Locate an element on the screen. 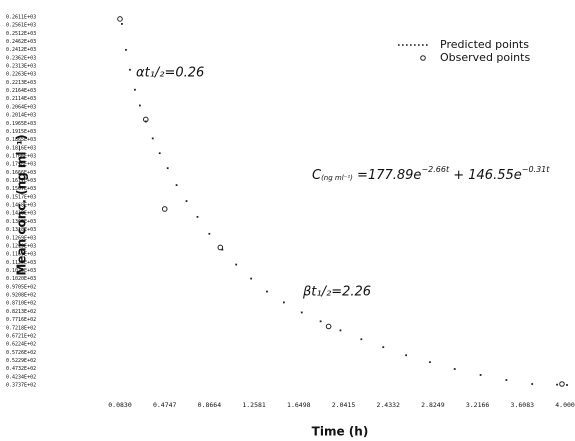 This screenshot has height=441, width=575. x-tick-label: 2.8249 is located at coordinates (433, 405).